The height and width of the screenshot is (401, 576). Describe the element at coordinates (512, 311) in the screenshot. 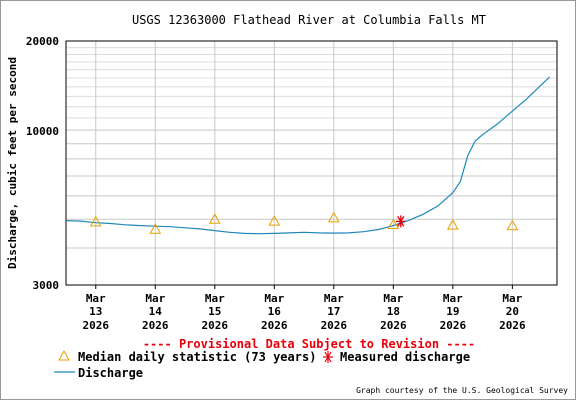

I see `x-tick-label: 20` at that location.